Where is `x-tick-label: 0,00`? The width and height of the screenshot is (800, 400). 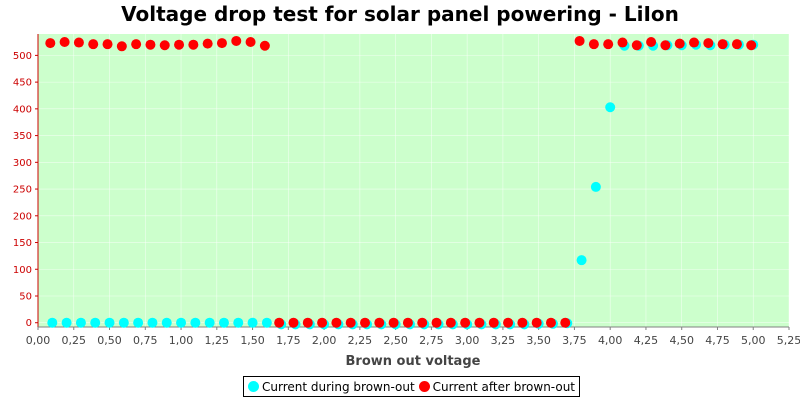 x-tick-label: 0,00 is located at coordinates (38, 340).